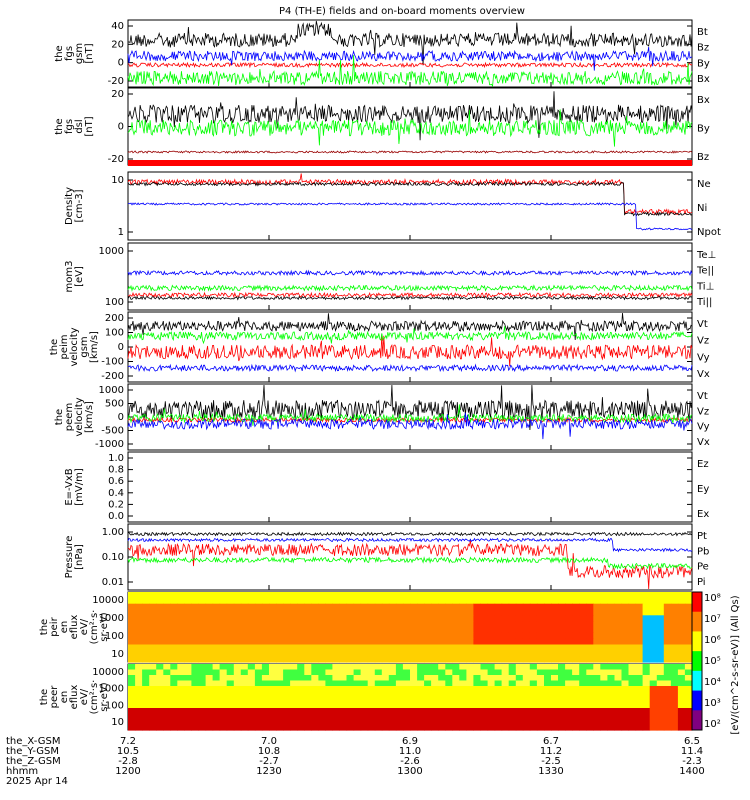 This screenshot has width=750, height=800. I want to click on colorbar-label: [eV/(cm^2-s-sr-eV)] (All Qs), so click(735, 664).